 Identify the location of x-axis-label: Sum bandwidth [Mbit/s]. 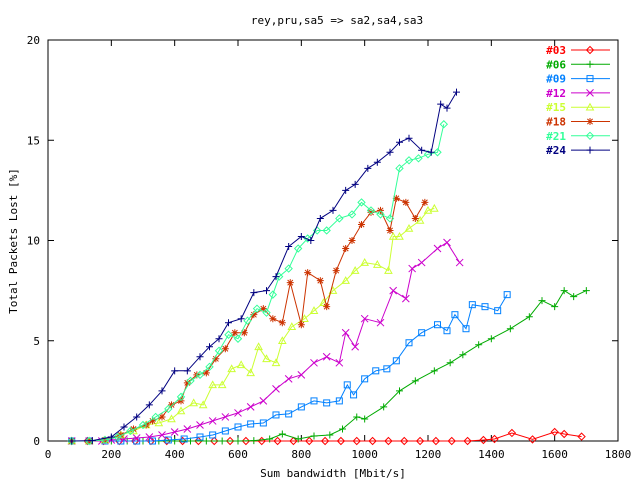
(333, 473).